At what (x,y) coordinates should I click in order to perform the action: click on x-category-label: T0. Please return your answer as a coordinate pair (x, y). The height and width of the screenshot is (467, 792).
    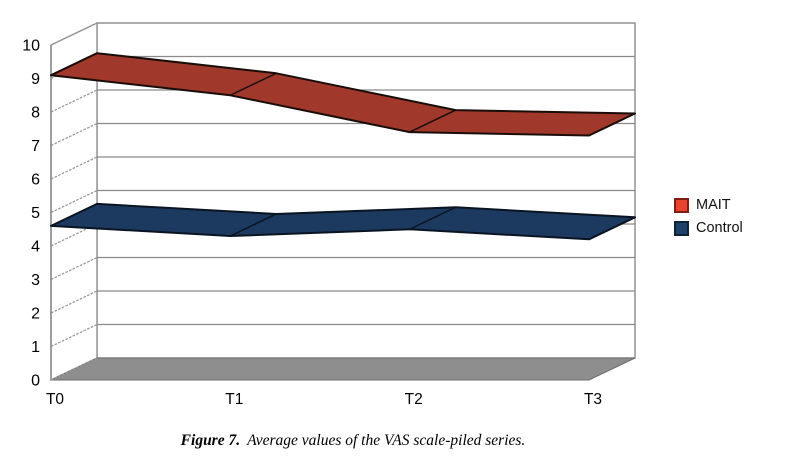
    Looking at the image, I should click on (55, 399).